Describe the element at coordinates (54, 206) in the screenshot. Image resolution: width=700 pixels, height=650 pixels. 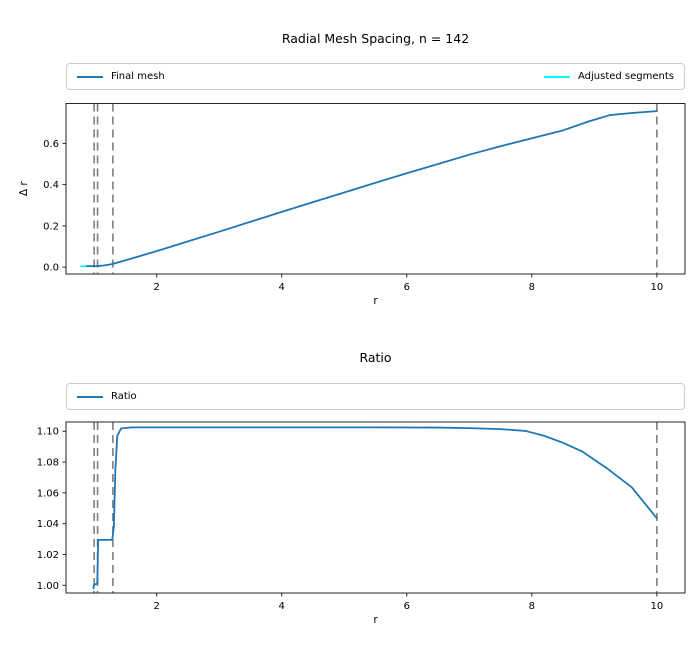
I see `y-axis-ticks: 0.0 0.2 0.4 0.6` at that location.